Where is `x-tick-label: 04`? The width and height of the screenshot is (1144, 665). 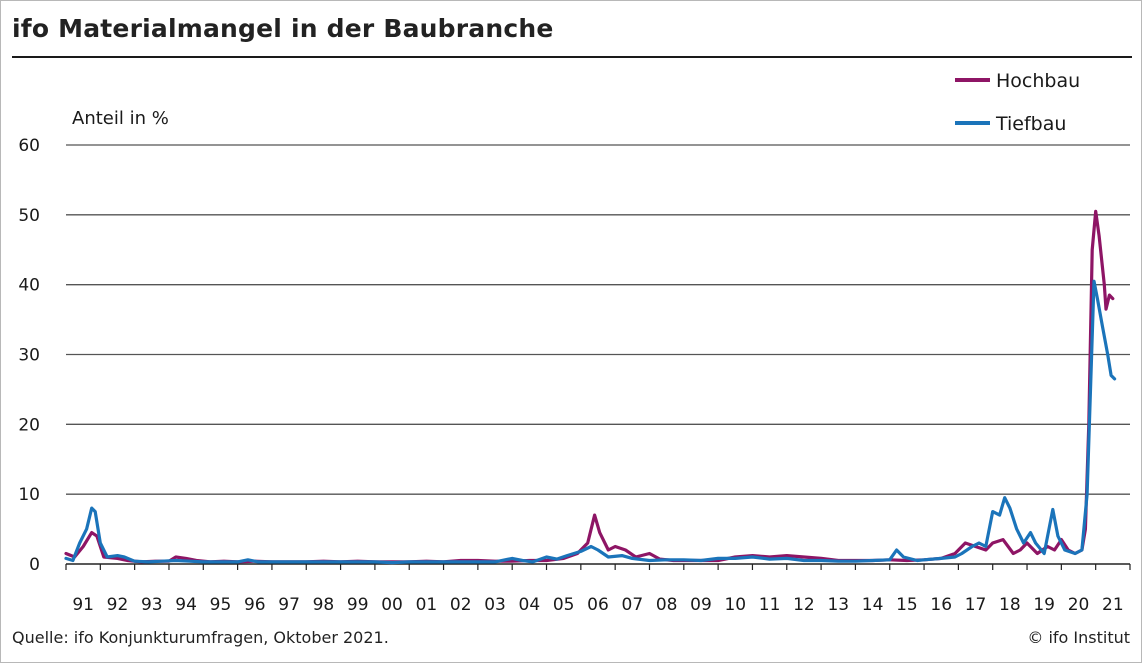 x-tick-label: 04 is located at coordinates (530, 605).